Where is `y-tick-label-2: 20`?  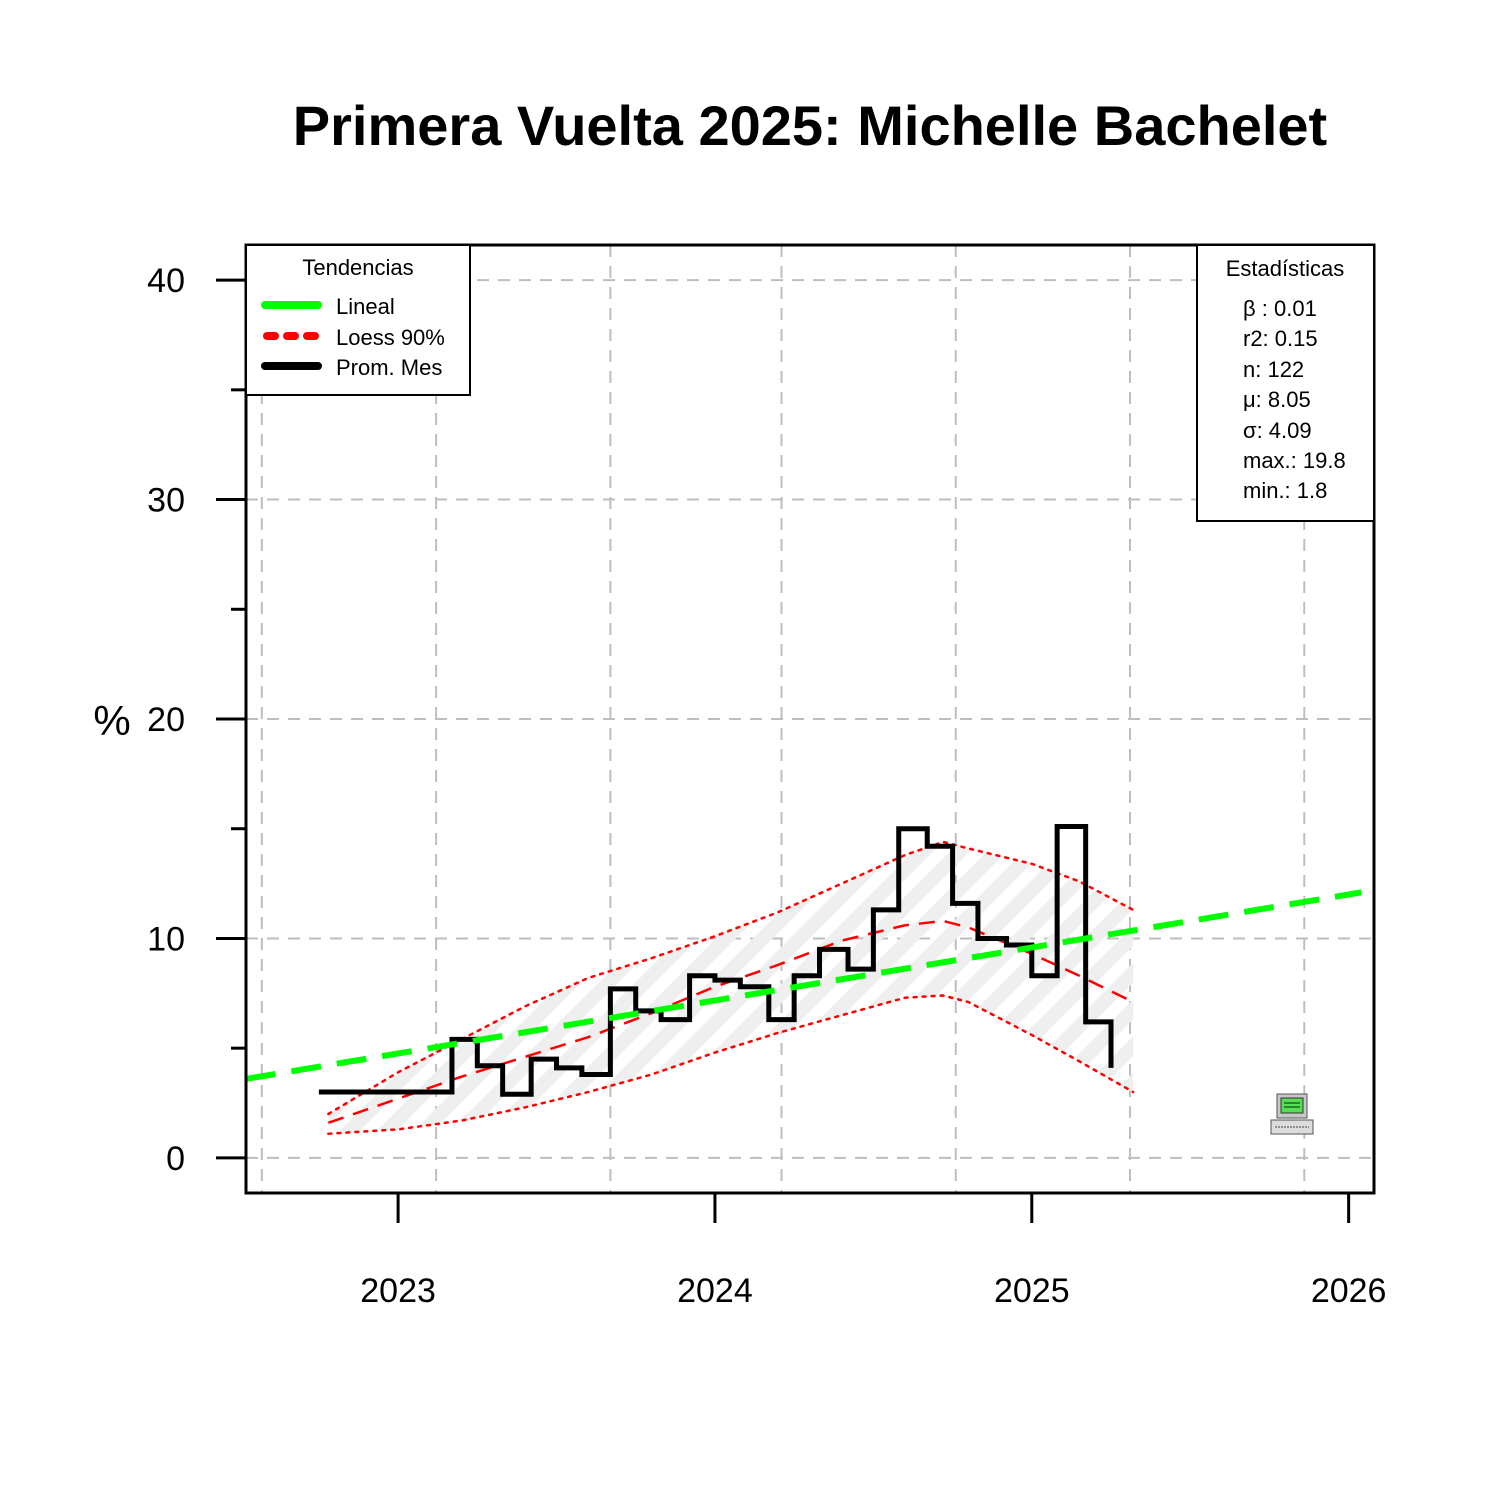
y-tick-label-2: 20 is located at coordinates (166, 720).